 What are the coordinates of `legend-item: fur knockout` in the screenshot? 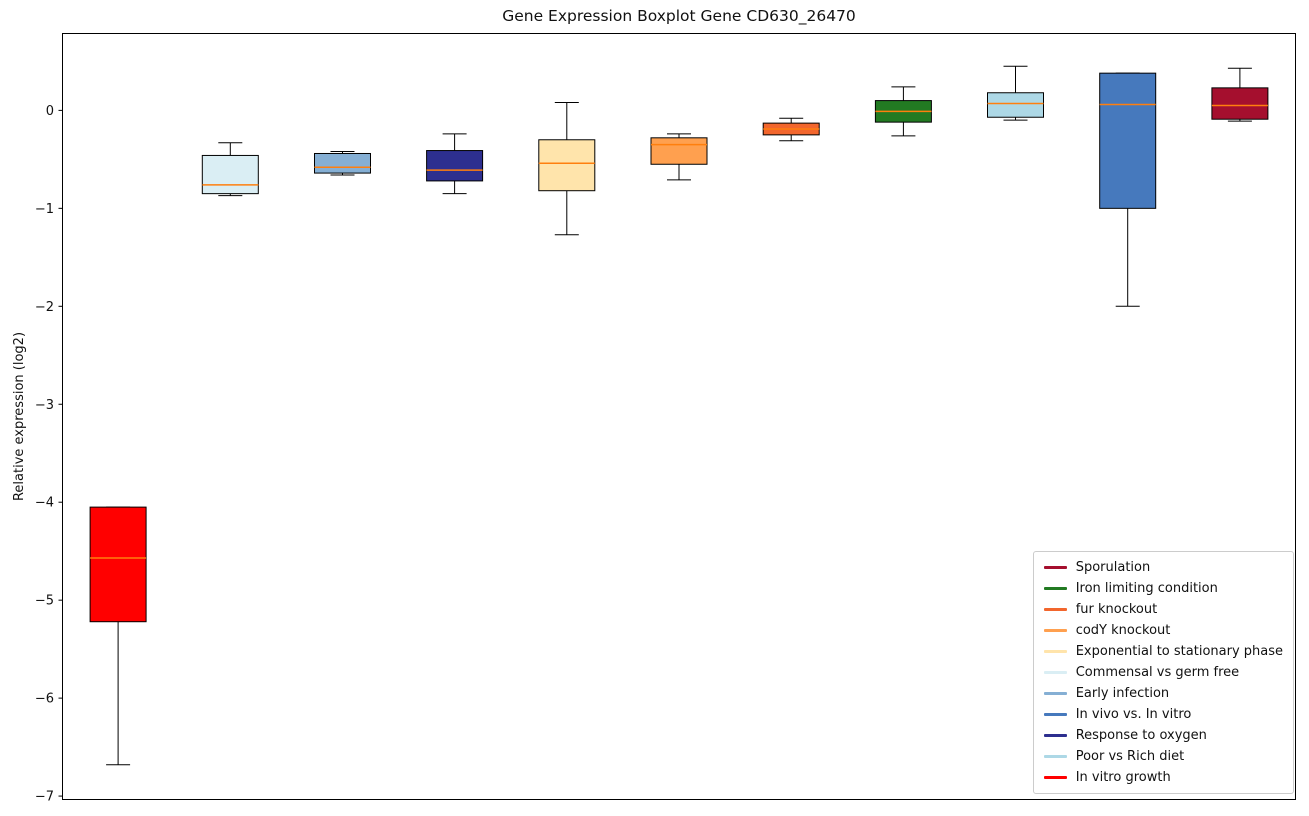 It's located at (1163, 609).